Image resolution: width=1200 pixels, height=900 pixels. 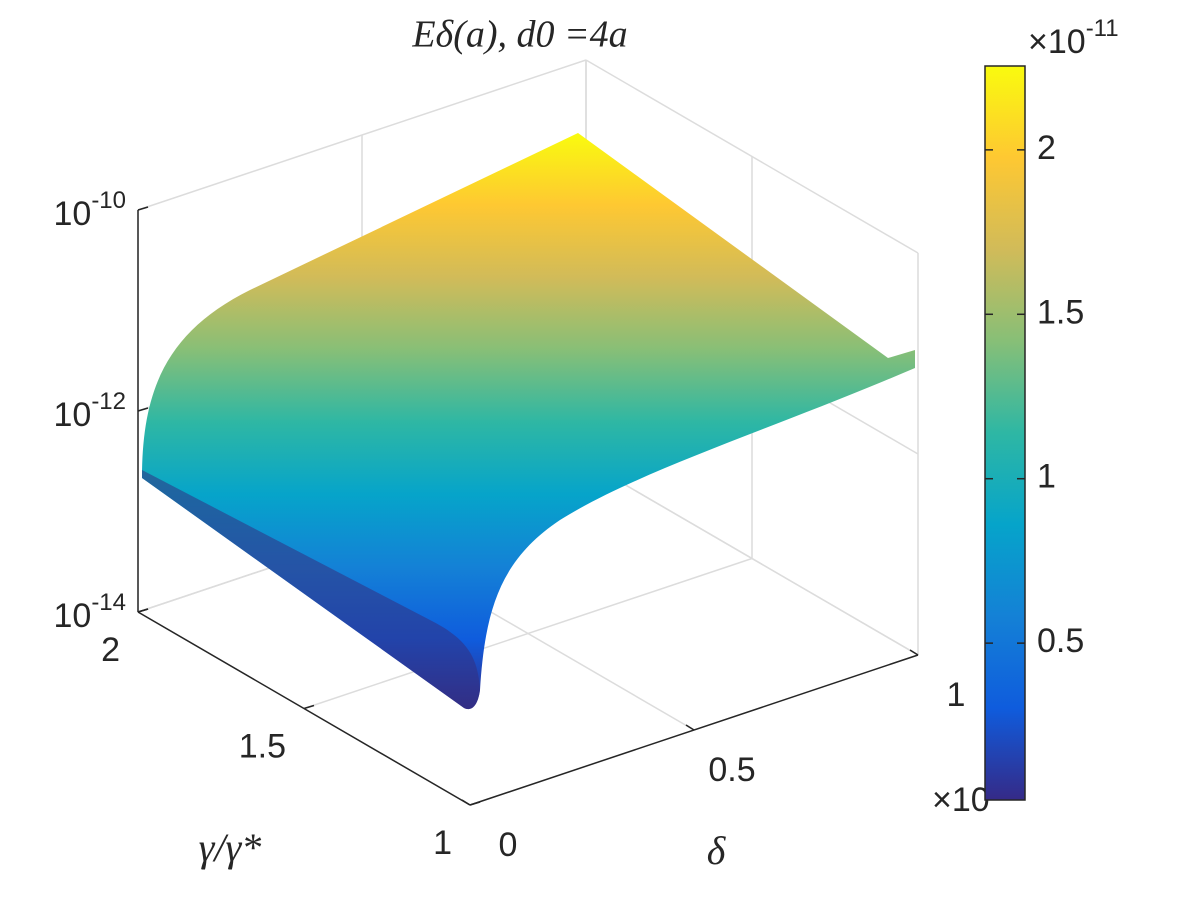 What do you see at coordinates (1046, 148) in the screenshot?
I see `colorbar-tick-label: 2` at bounding box center [1046, 148].